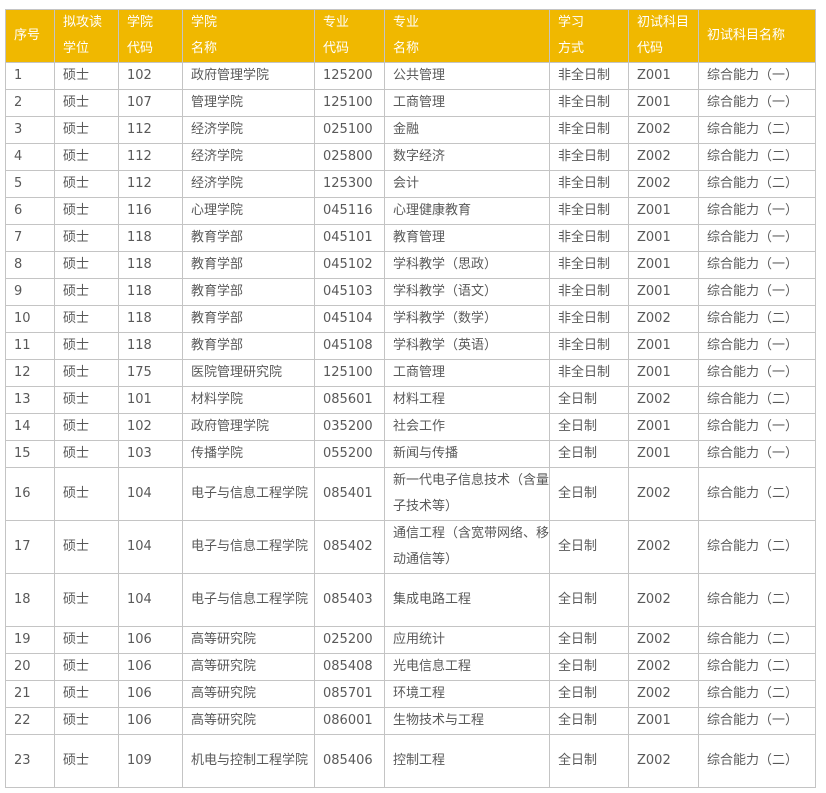  I want to click on cell-index: 22, so click(30, 721).